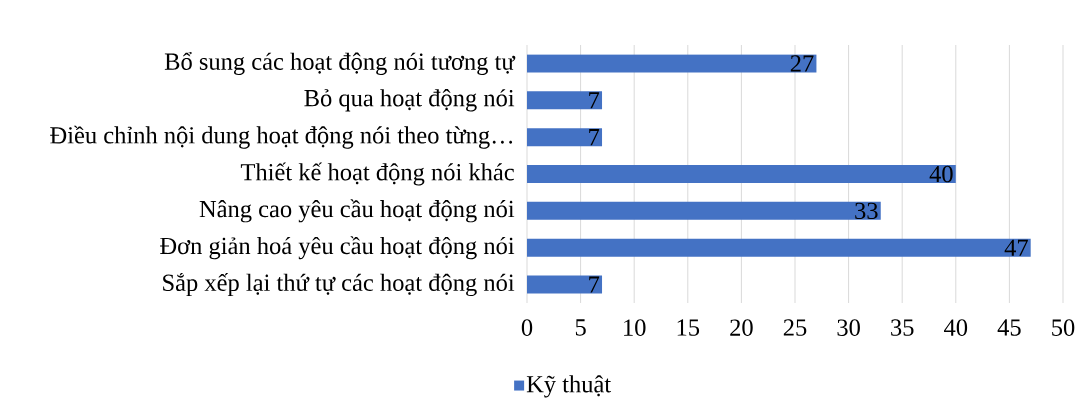 This screenshot has width=1092, height=417. Describe the element at coordinates (956, 327) in the screenshot. I see `x-tick-label: 40` at that location.